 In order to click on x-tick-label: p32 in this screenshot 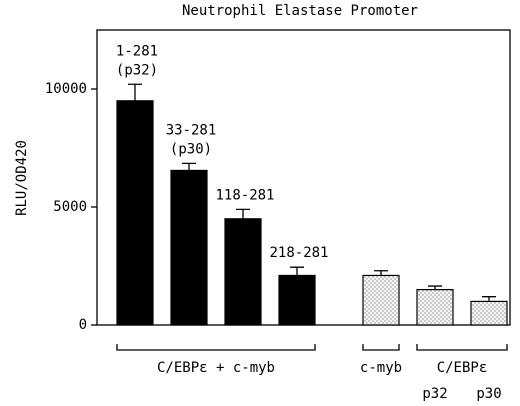, I will do `click(434, 394)`.